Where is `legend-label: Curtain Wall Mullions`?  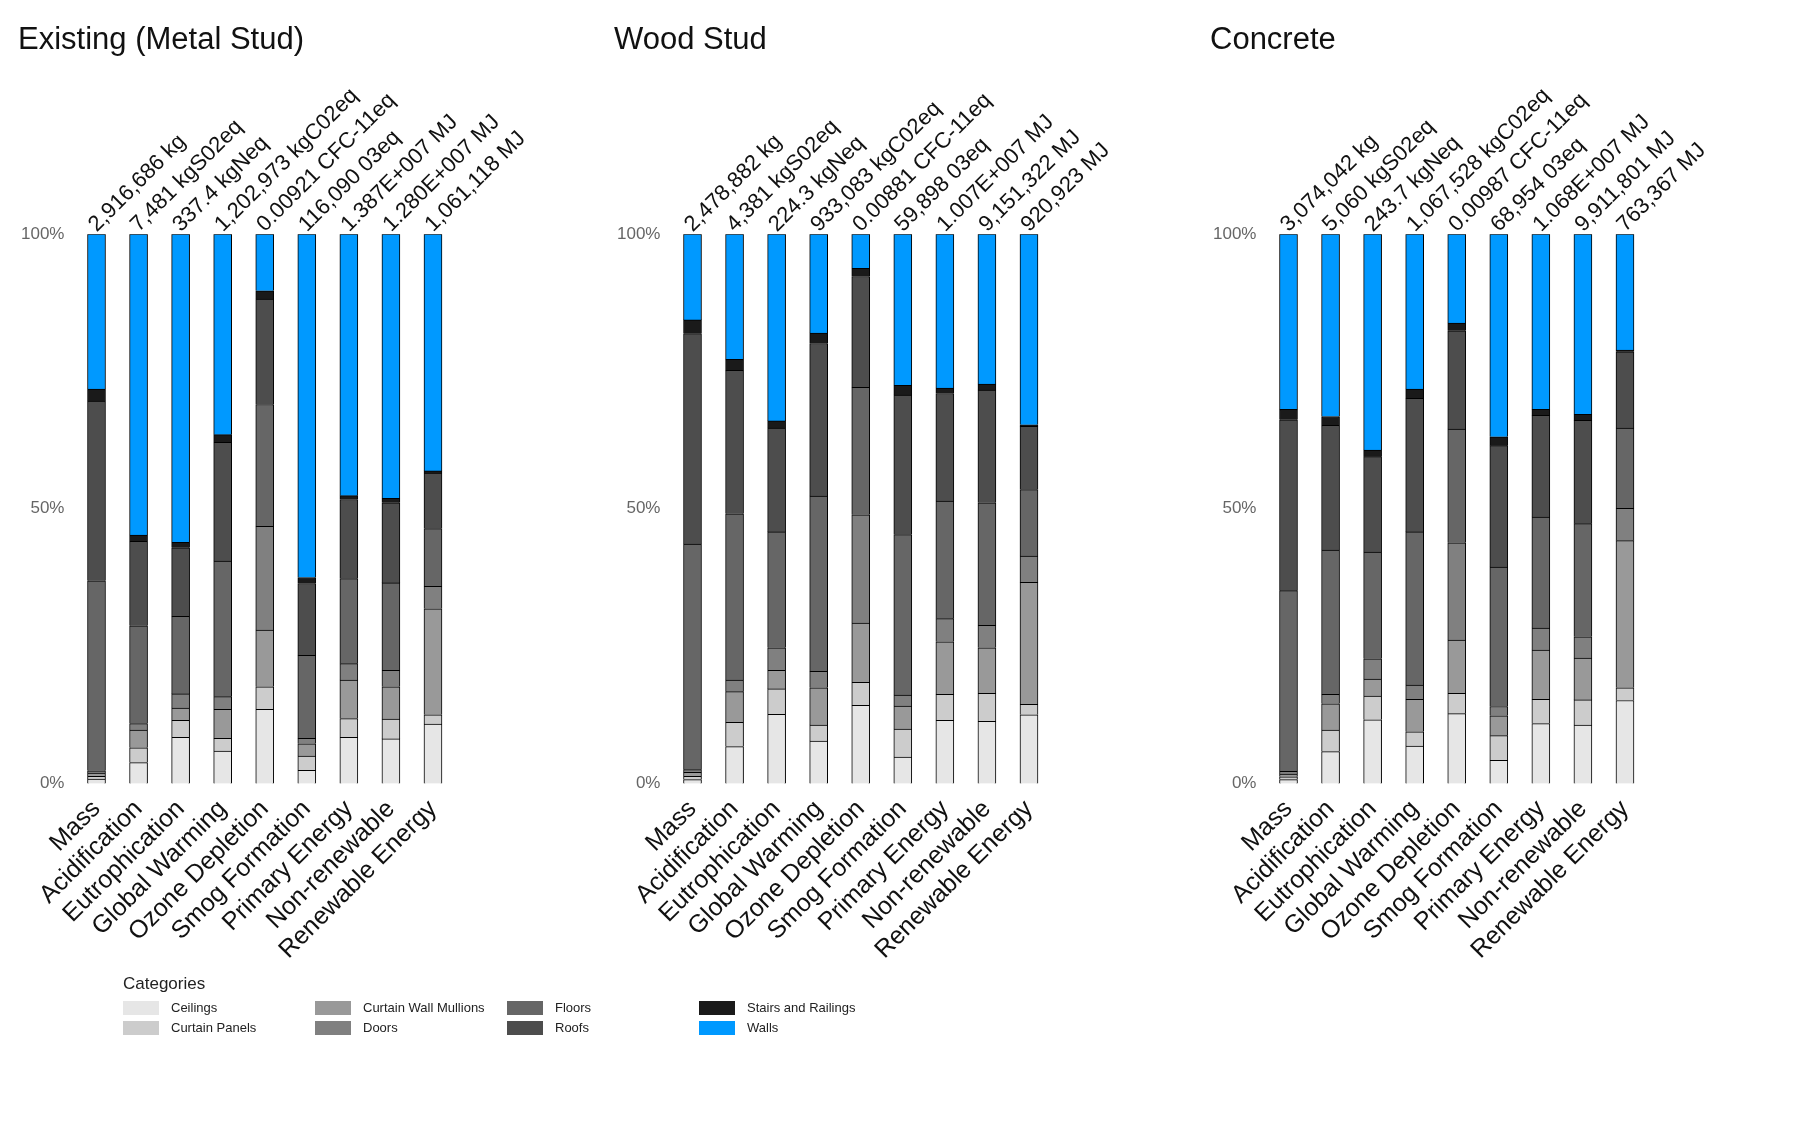 legend-label: Curtain Wall Mullions is located at coordinates (424, 1007).